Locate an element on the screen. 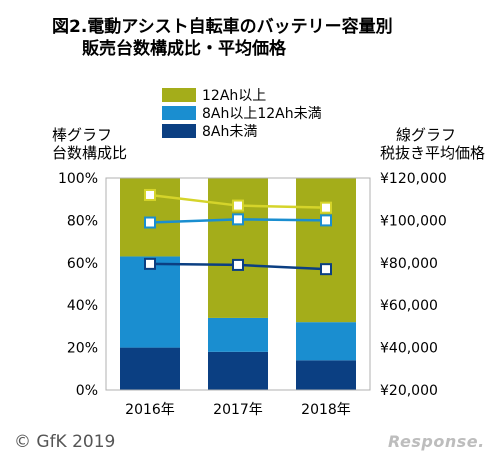 The height and width of the screenshot is (465, 500). legend-label-under8: 8Ah未満 is located at coordinates (230, 132).